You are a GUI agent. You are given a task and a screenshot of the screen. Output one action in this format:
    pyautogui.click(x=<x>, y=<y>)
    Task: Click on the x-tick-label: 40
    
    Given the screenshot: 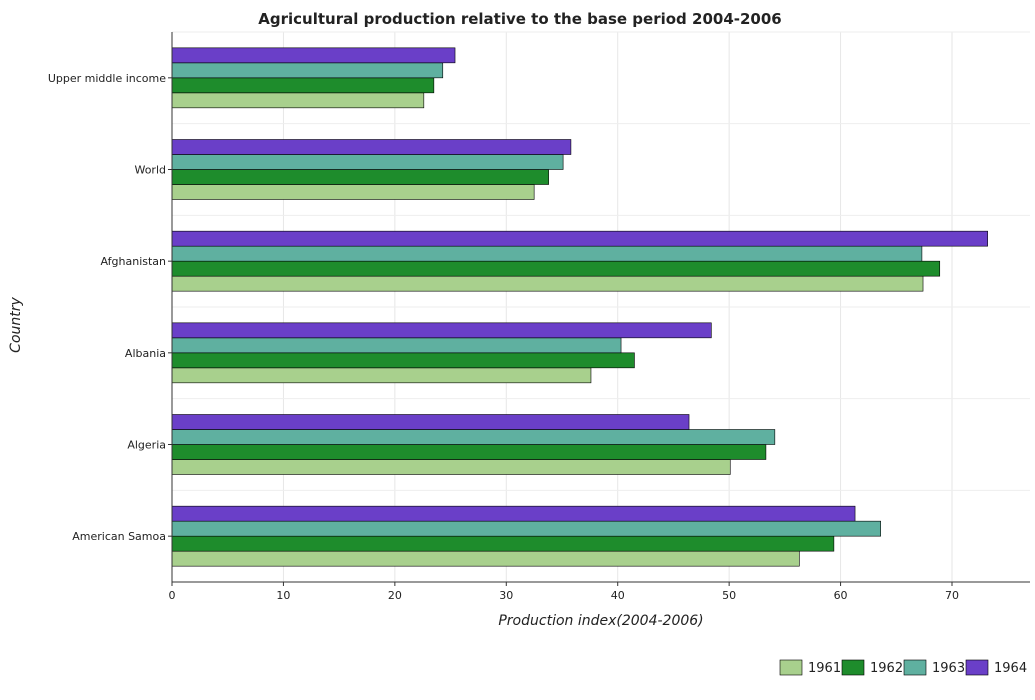 What is the action you would take?
    pyautogui.click(x=618, y=595)
    